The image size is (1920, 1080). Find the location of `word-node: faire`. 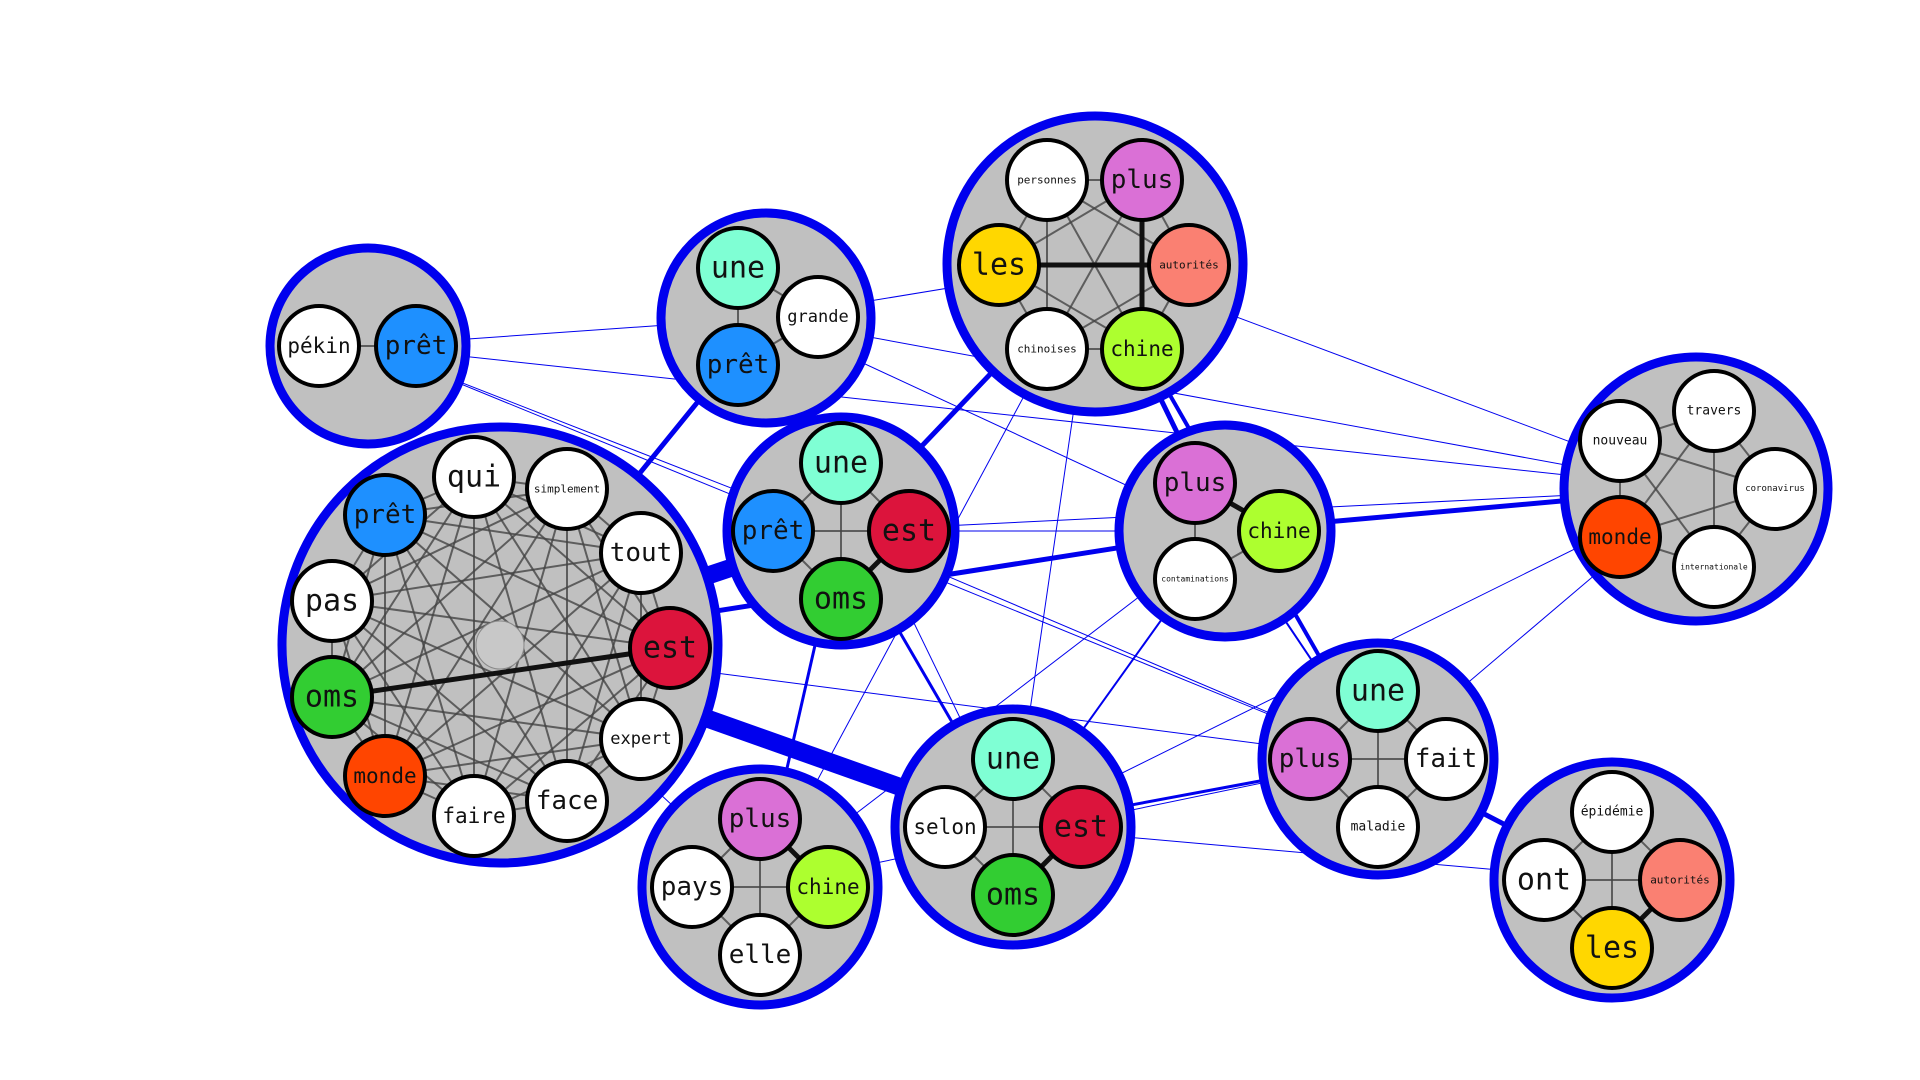

word-node: faire is located at coordinates (474, 816).